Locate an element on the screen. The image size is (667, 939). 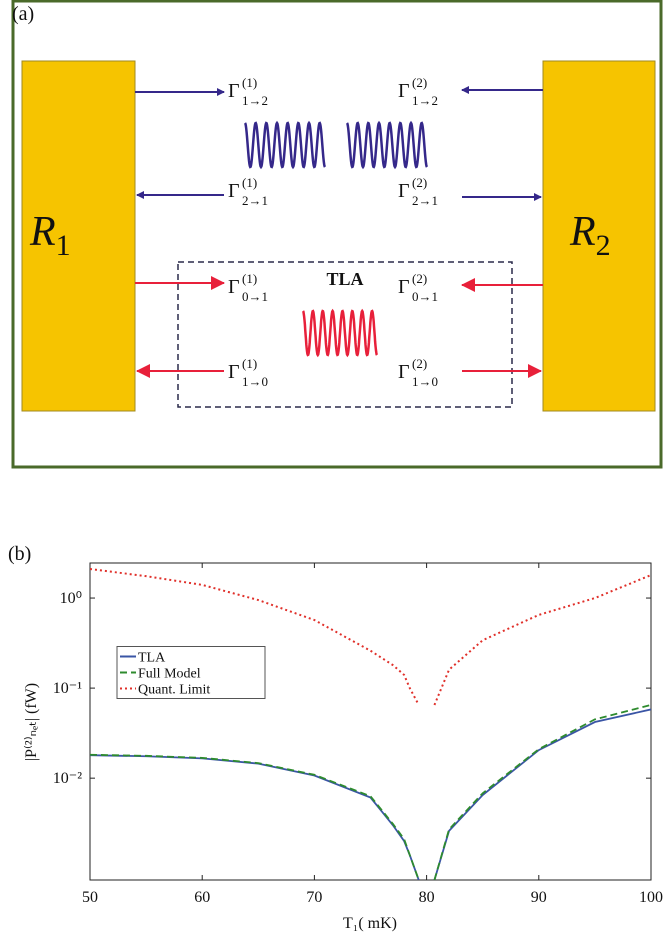
label-sub: 2 is located at coordinates (603, 245).